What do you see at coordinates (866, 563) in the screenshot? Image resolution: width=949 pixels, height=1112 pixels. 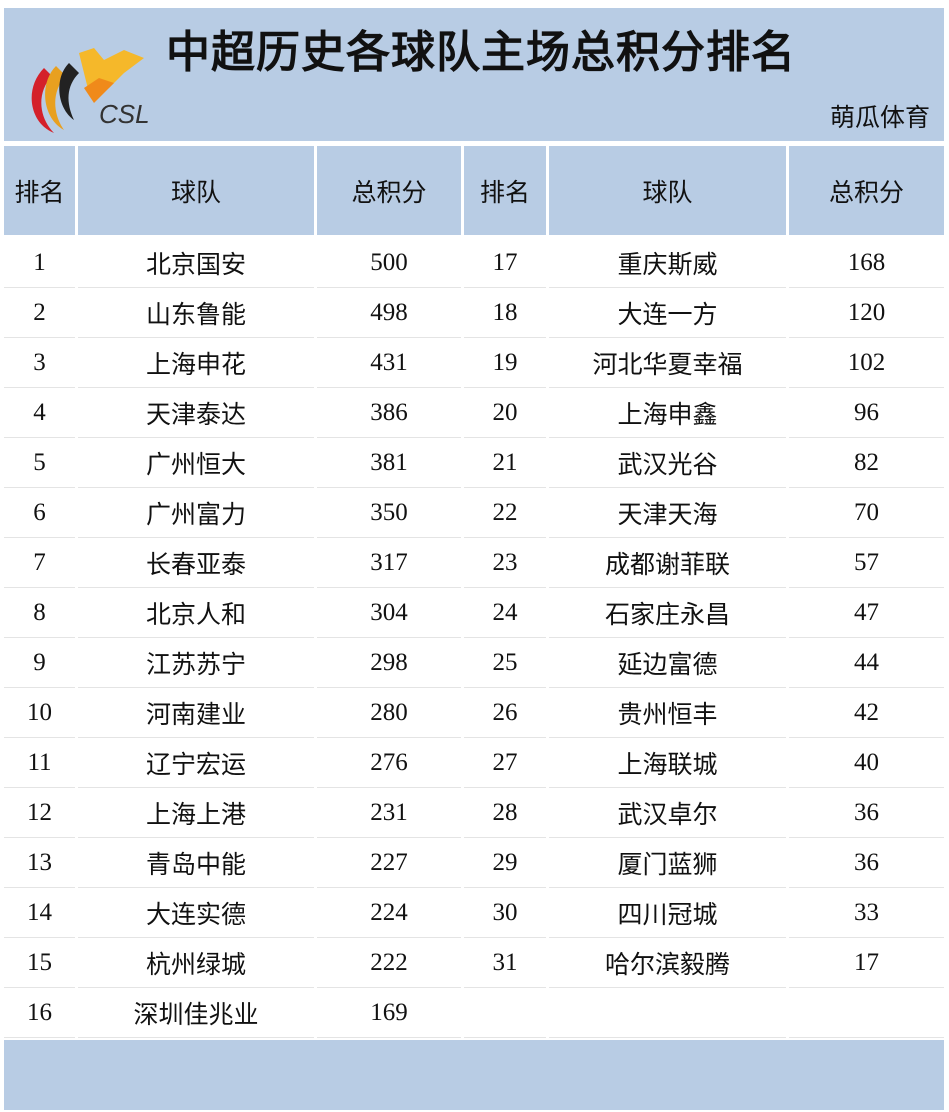 I see `points-cell: 57` at bounding box center [866, 563].